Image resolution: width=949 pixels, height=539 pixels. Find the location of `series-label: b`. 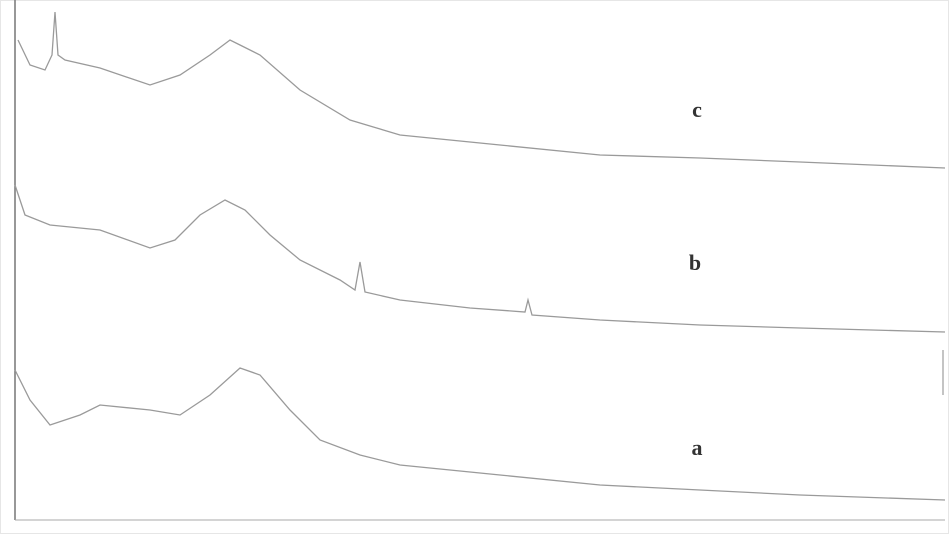

series-label: b is located at coordinates (695, 262).